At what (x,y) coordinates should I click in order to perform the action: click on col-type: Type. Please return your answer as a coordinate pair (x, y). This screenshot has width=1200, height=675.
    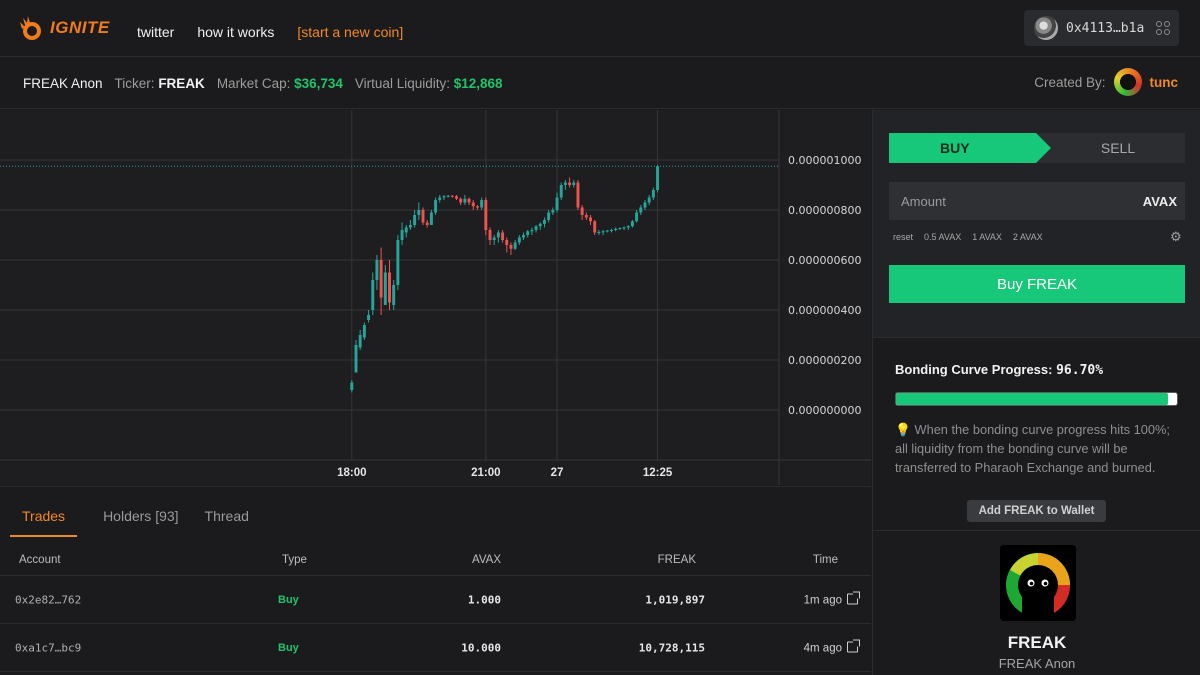
    Looking at the image, I should click on (294, 560).